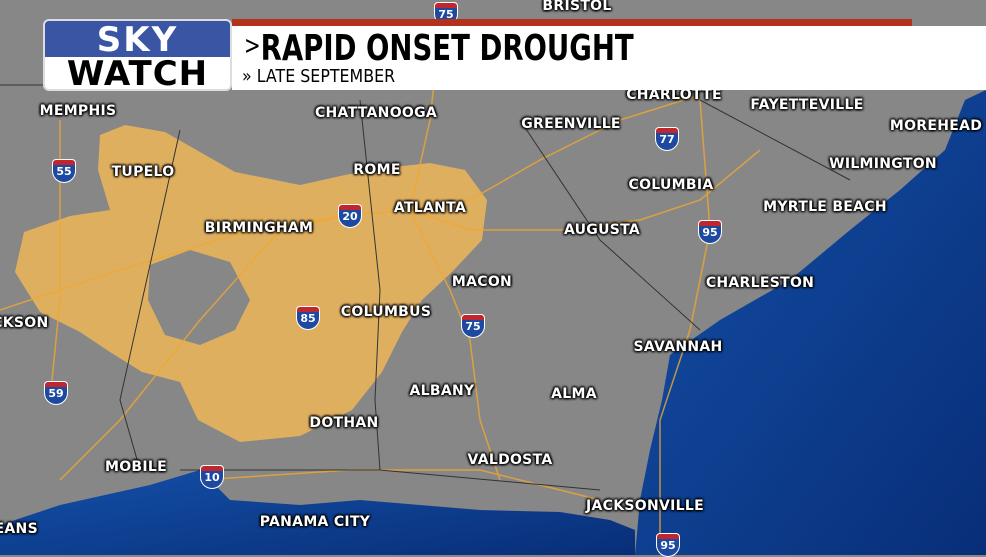 The width and height of the screenshot is (986, 557). What do you see at coordinates (376, 113) in the screenshot?
I see `city-label: CHATTANOOGA` at bounding box center [376, 113].